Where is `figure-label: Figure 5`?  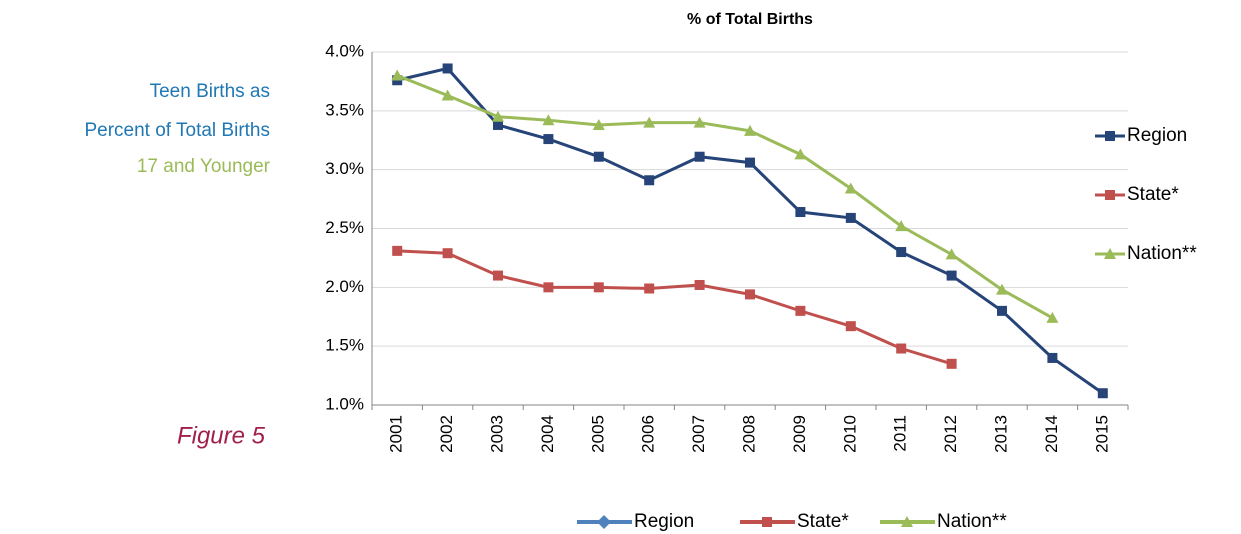 figure-label: Figure 5 is located at coordinates (221, 435).